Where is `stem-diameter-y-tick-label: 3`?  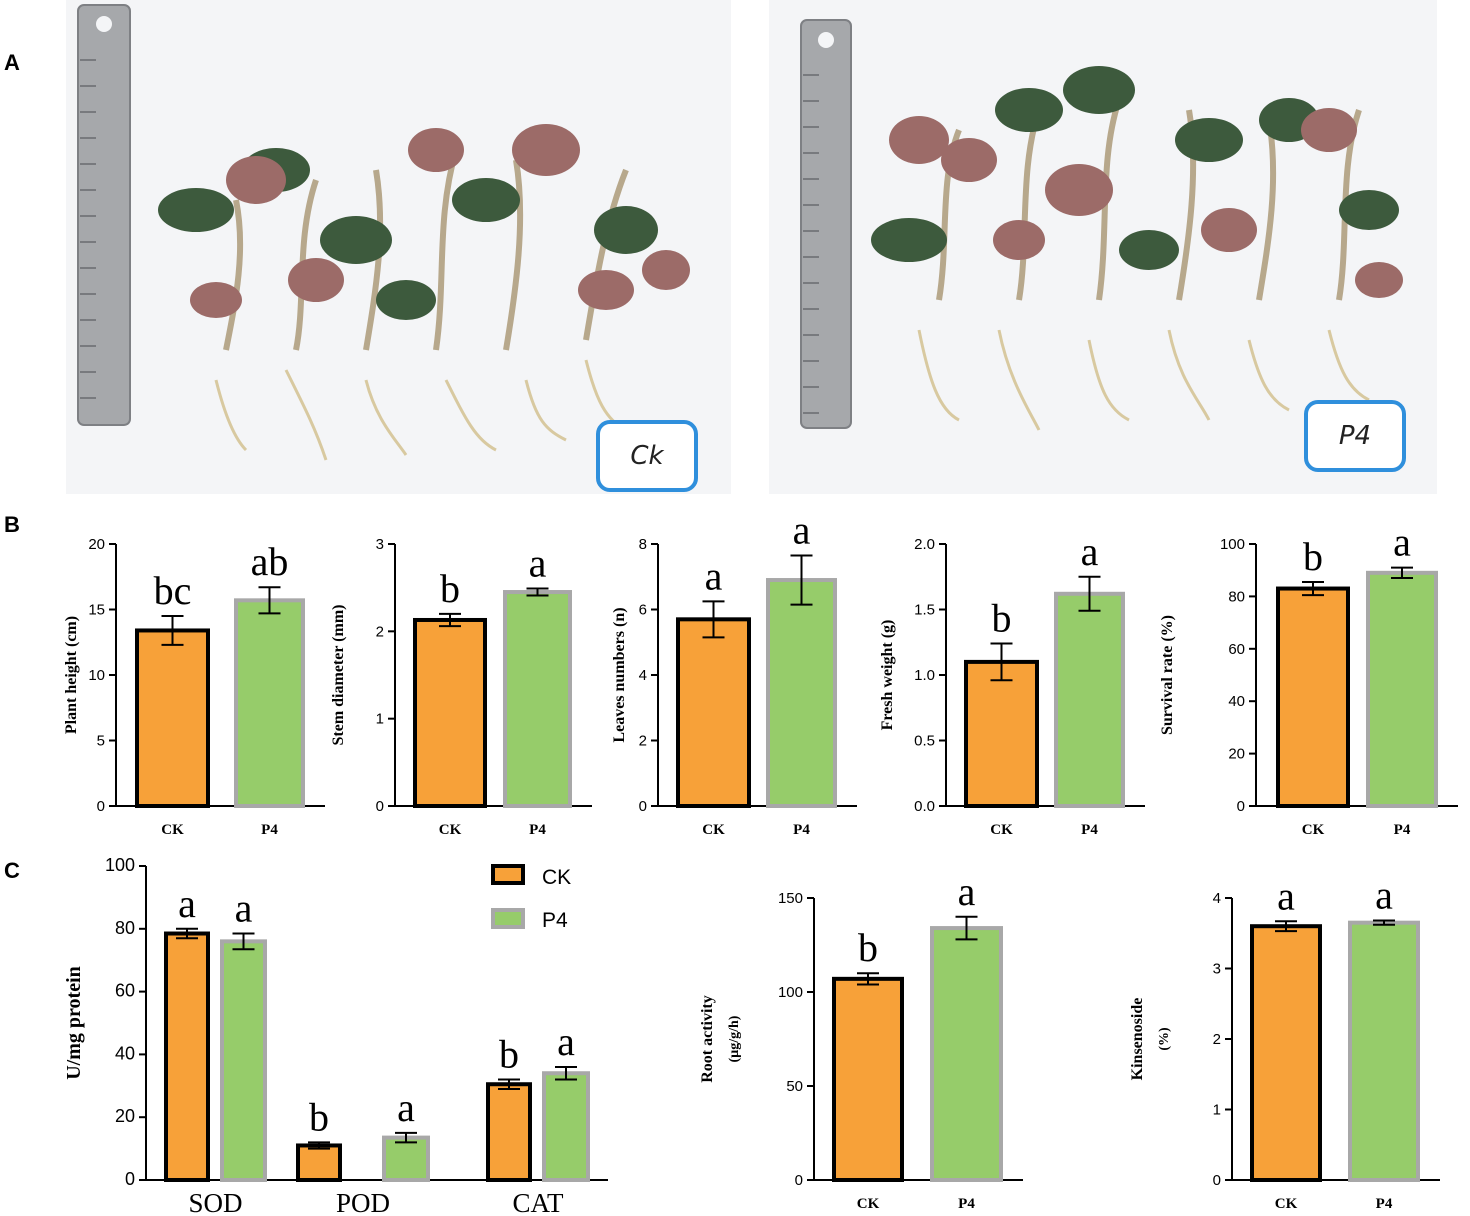
stem-diameter-y-tick-label: 3 is located at coordinates (380, 544).